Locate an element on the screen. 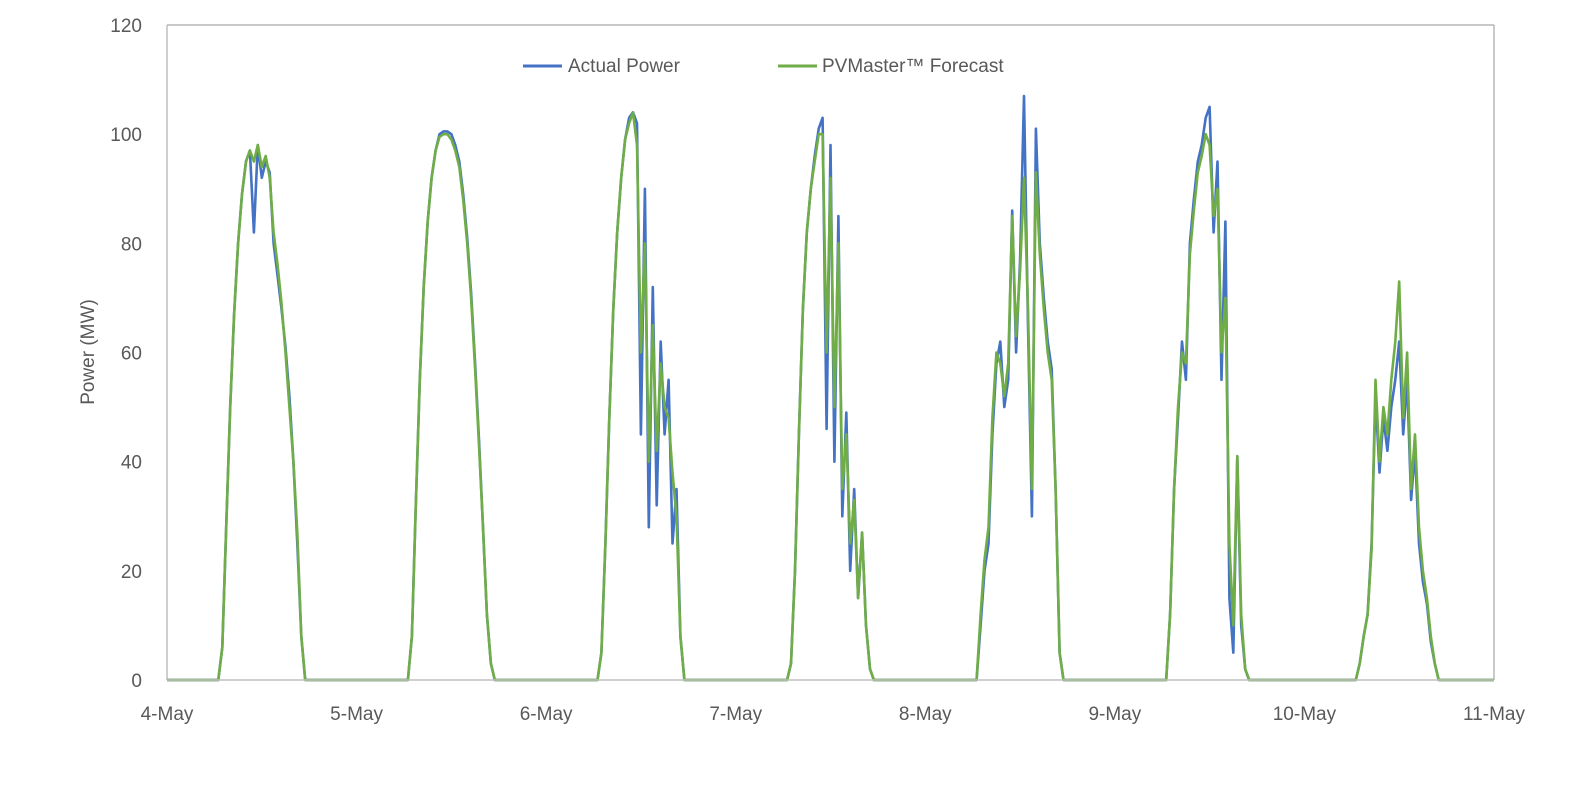  y-tick-label: 0 is located at coordinates (136, 681).